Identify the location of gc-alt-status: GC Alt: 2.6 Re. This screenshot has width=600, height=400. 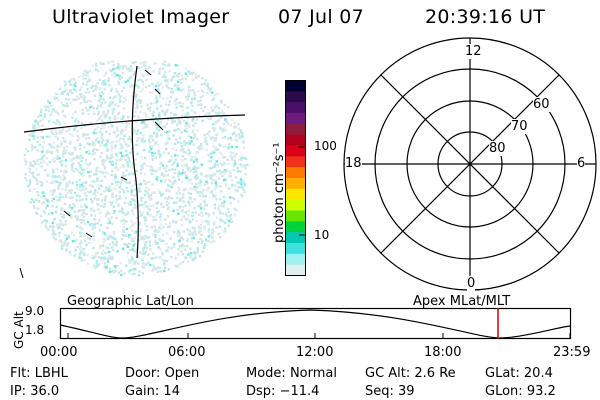
(410, 373).